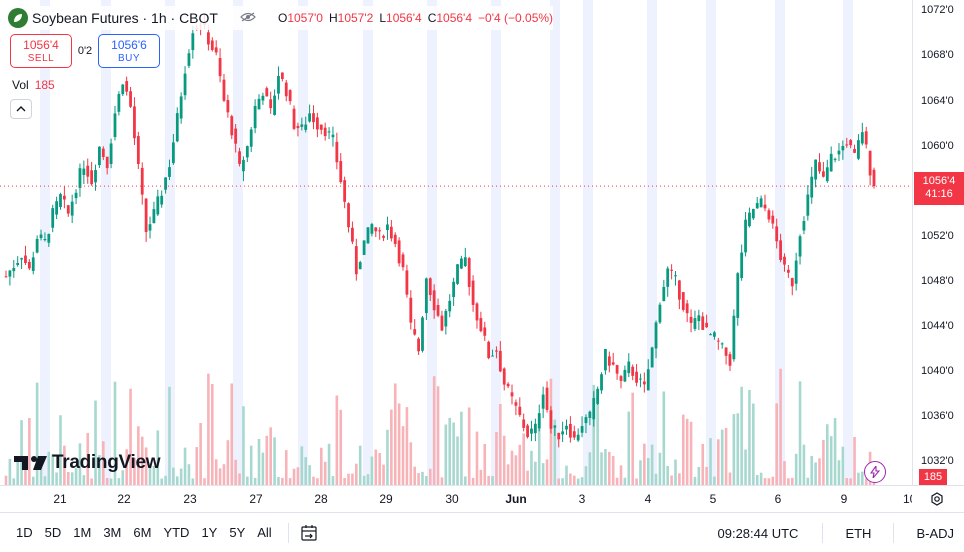  What do you see at coordinates (288, 532) in the screenshot?
I see `toolbar-divider` at bounding box center [288, 532].